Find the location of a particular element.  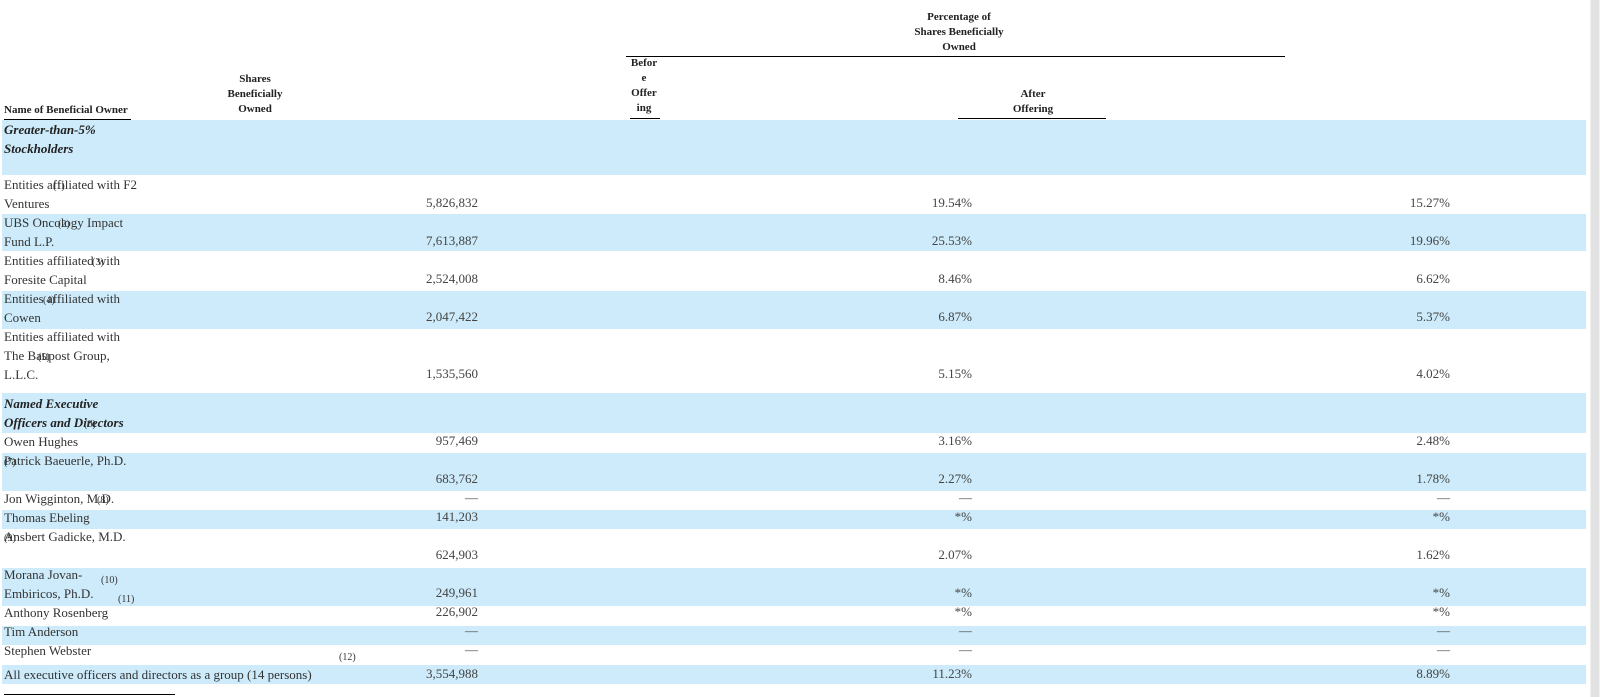

owner-name-line: Fund L.P. is located at coordinates (29, 241).